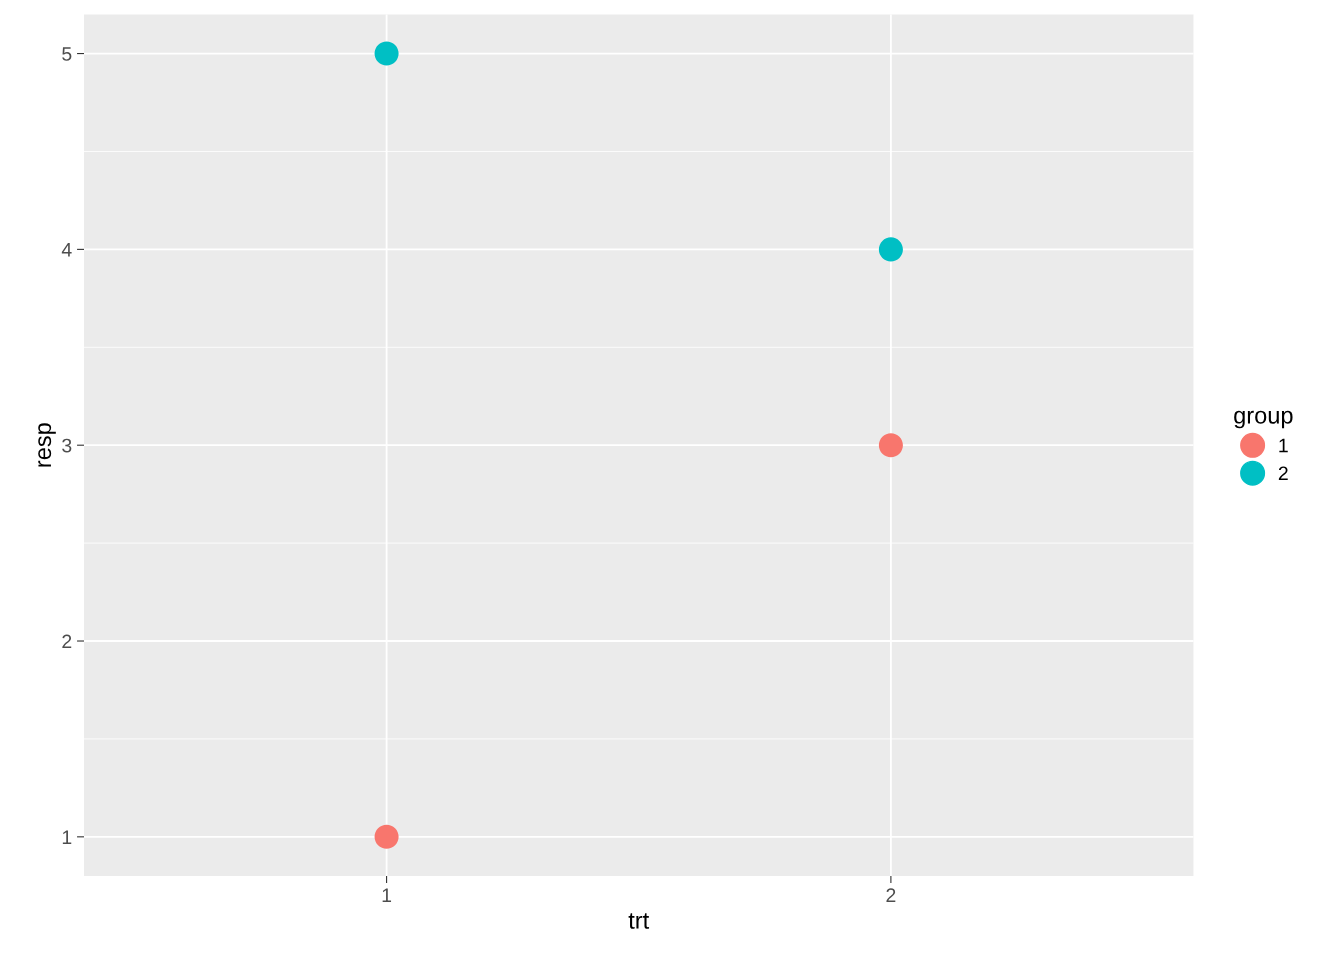 Image resolution: width=1344 pixels, height=960 pixels. What do you see at coordinates (1283, 445) in the screenshot?
I see `legend-label: 1` at bounding box center [1283, 445].